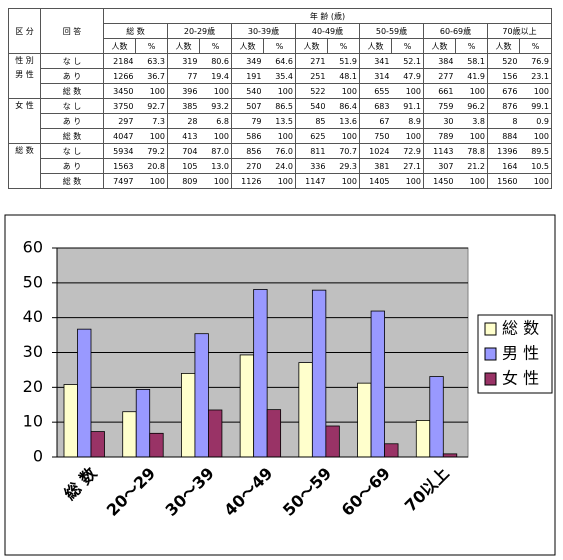  Describe the element at coordinates (151, 76) in the screenshot. I see `table-cell: 36.7` at that location.